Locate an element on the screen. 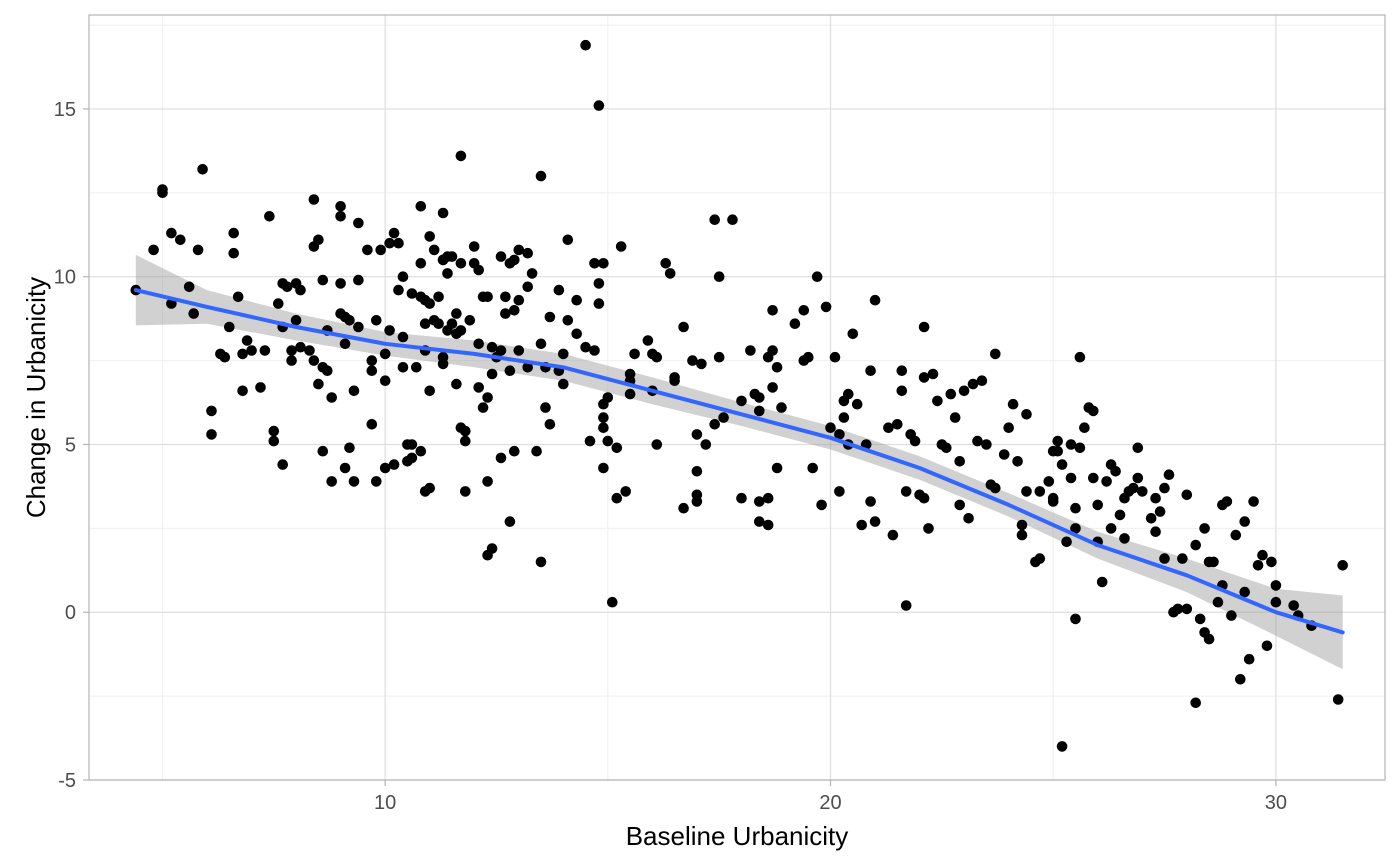  x-tick-label: 20 is located at coordinates (830, 803).